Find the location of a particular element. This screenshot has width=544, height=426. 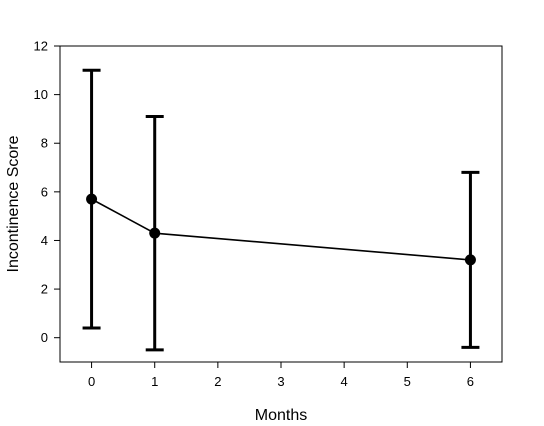

y-tick-label: 10 is located at coordinates (41, 94).